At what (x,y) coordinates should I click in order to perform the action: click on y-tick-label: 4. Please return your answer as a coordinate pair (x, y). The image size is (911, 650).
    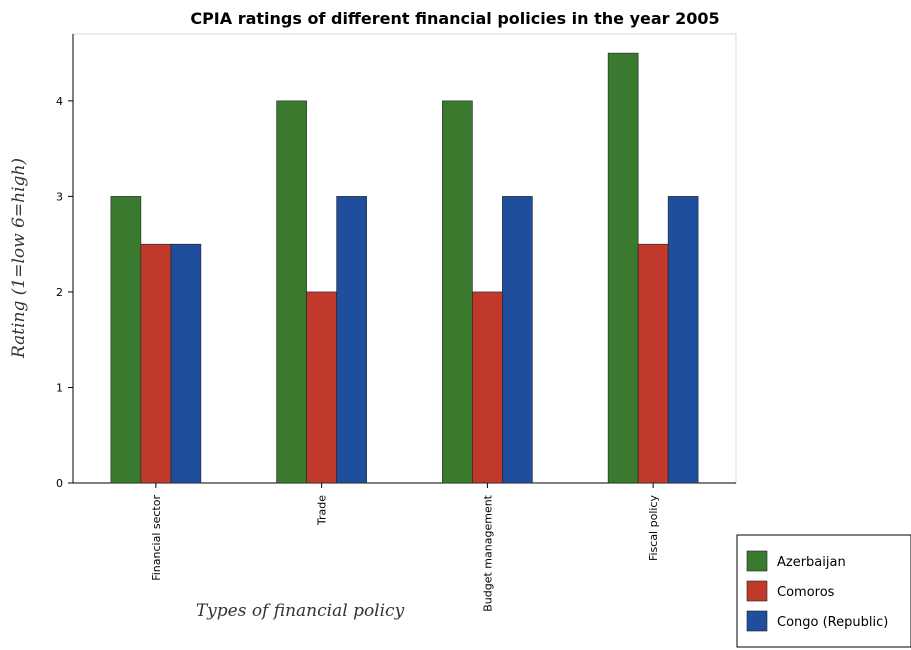
    Looking at the image, I should click on (59, 101).